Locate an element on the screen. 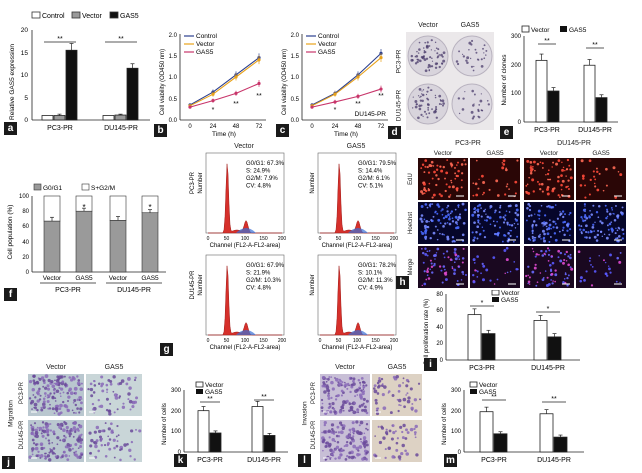 The image size is (642, 473). data-point is located at coordinates (381, 89).